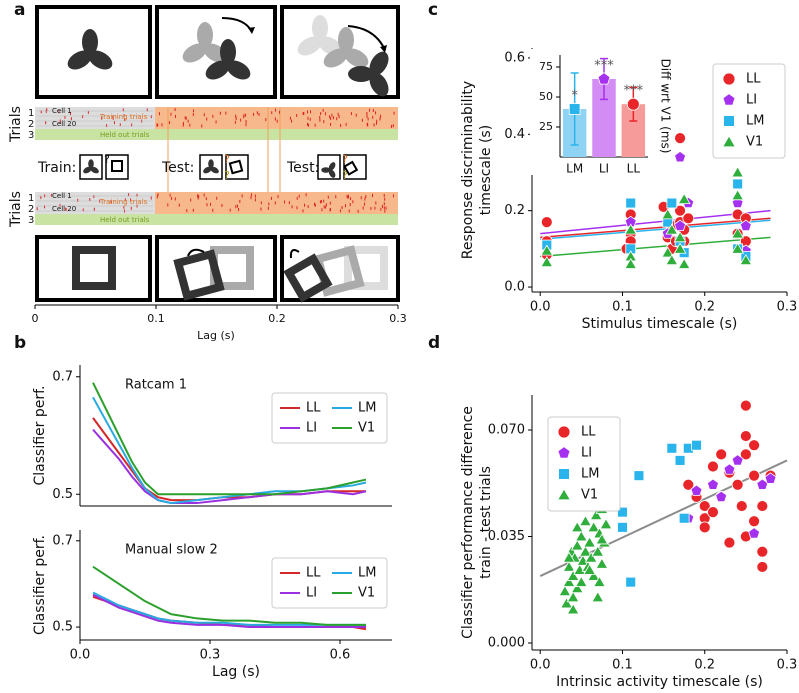 This screenshot has height=693, width=799. What do you see at coordinates (62, 627) in the screenshot?
I see `y-tick-label: 0.5` at bounding box center [62, 627].